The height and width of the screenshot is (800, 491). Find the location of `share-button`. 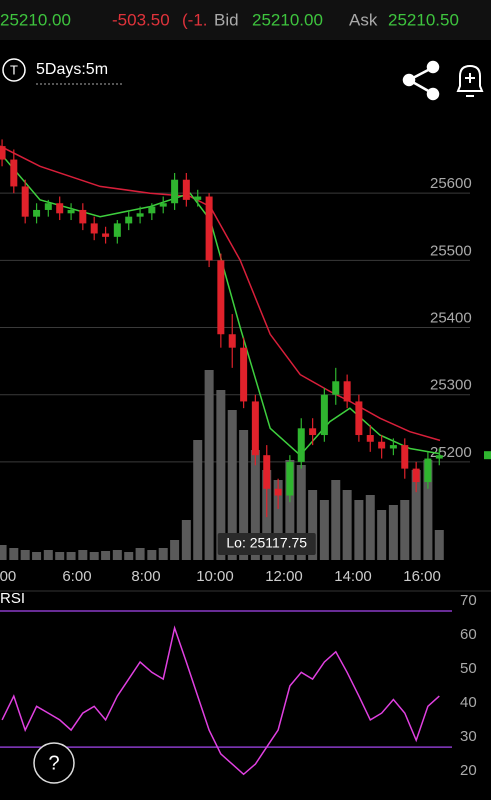

share-button is located at coordinates (421, 80).